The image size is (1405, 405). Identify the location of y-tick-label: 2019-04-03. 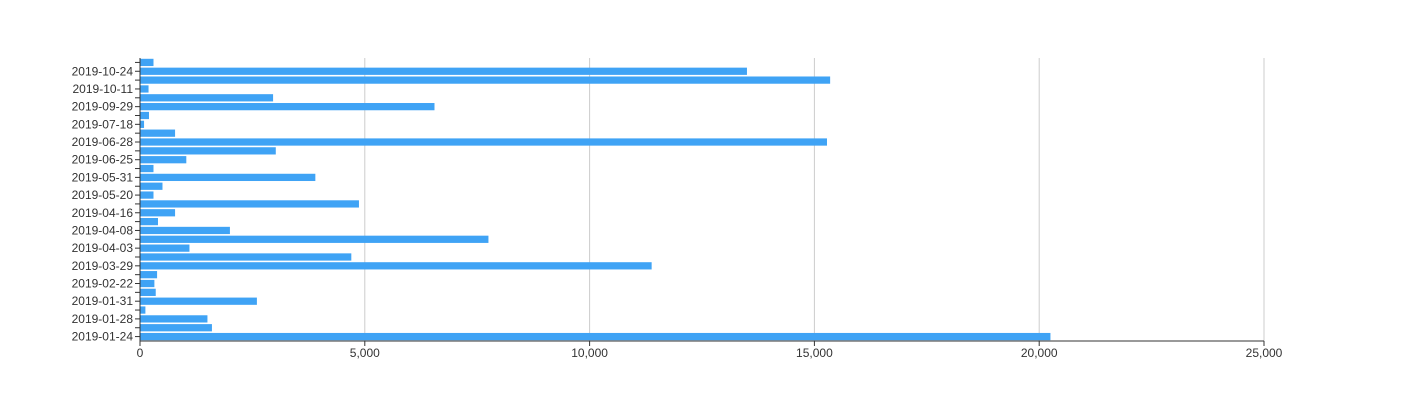
(103, 248).